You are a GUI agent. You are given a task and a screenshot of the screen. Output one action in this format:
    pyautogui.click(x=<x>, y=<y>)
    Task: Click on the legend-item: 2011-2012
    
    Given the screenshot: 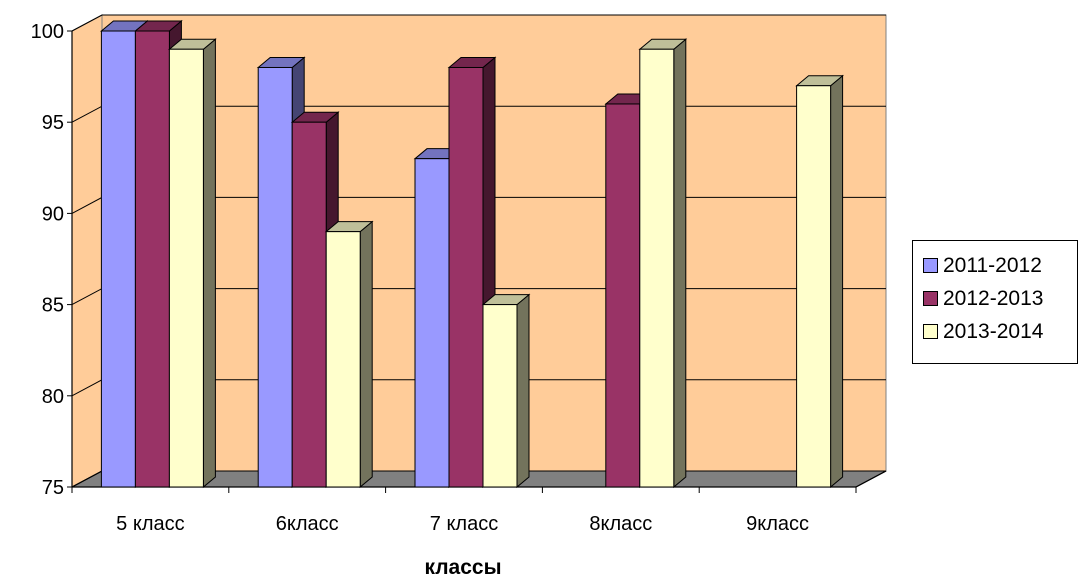 What is the action you would take?
    pyautogui.click(x=1000, y=265)
    